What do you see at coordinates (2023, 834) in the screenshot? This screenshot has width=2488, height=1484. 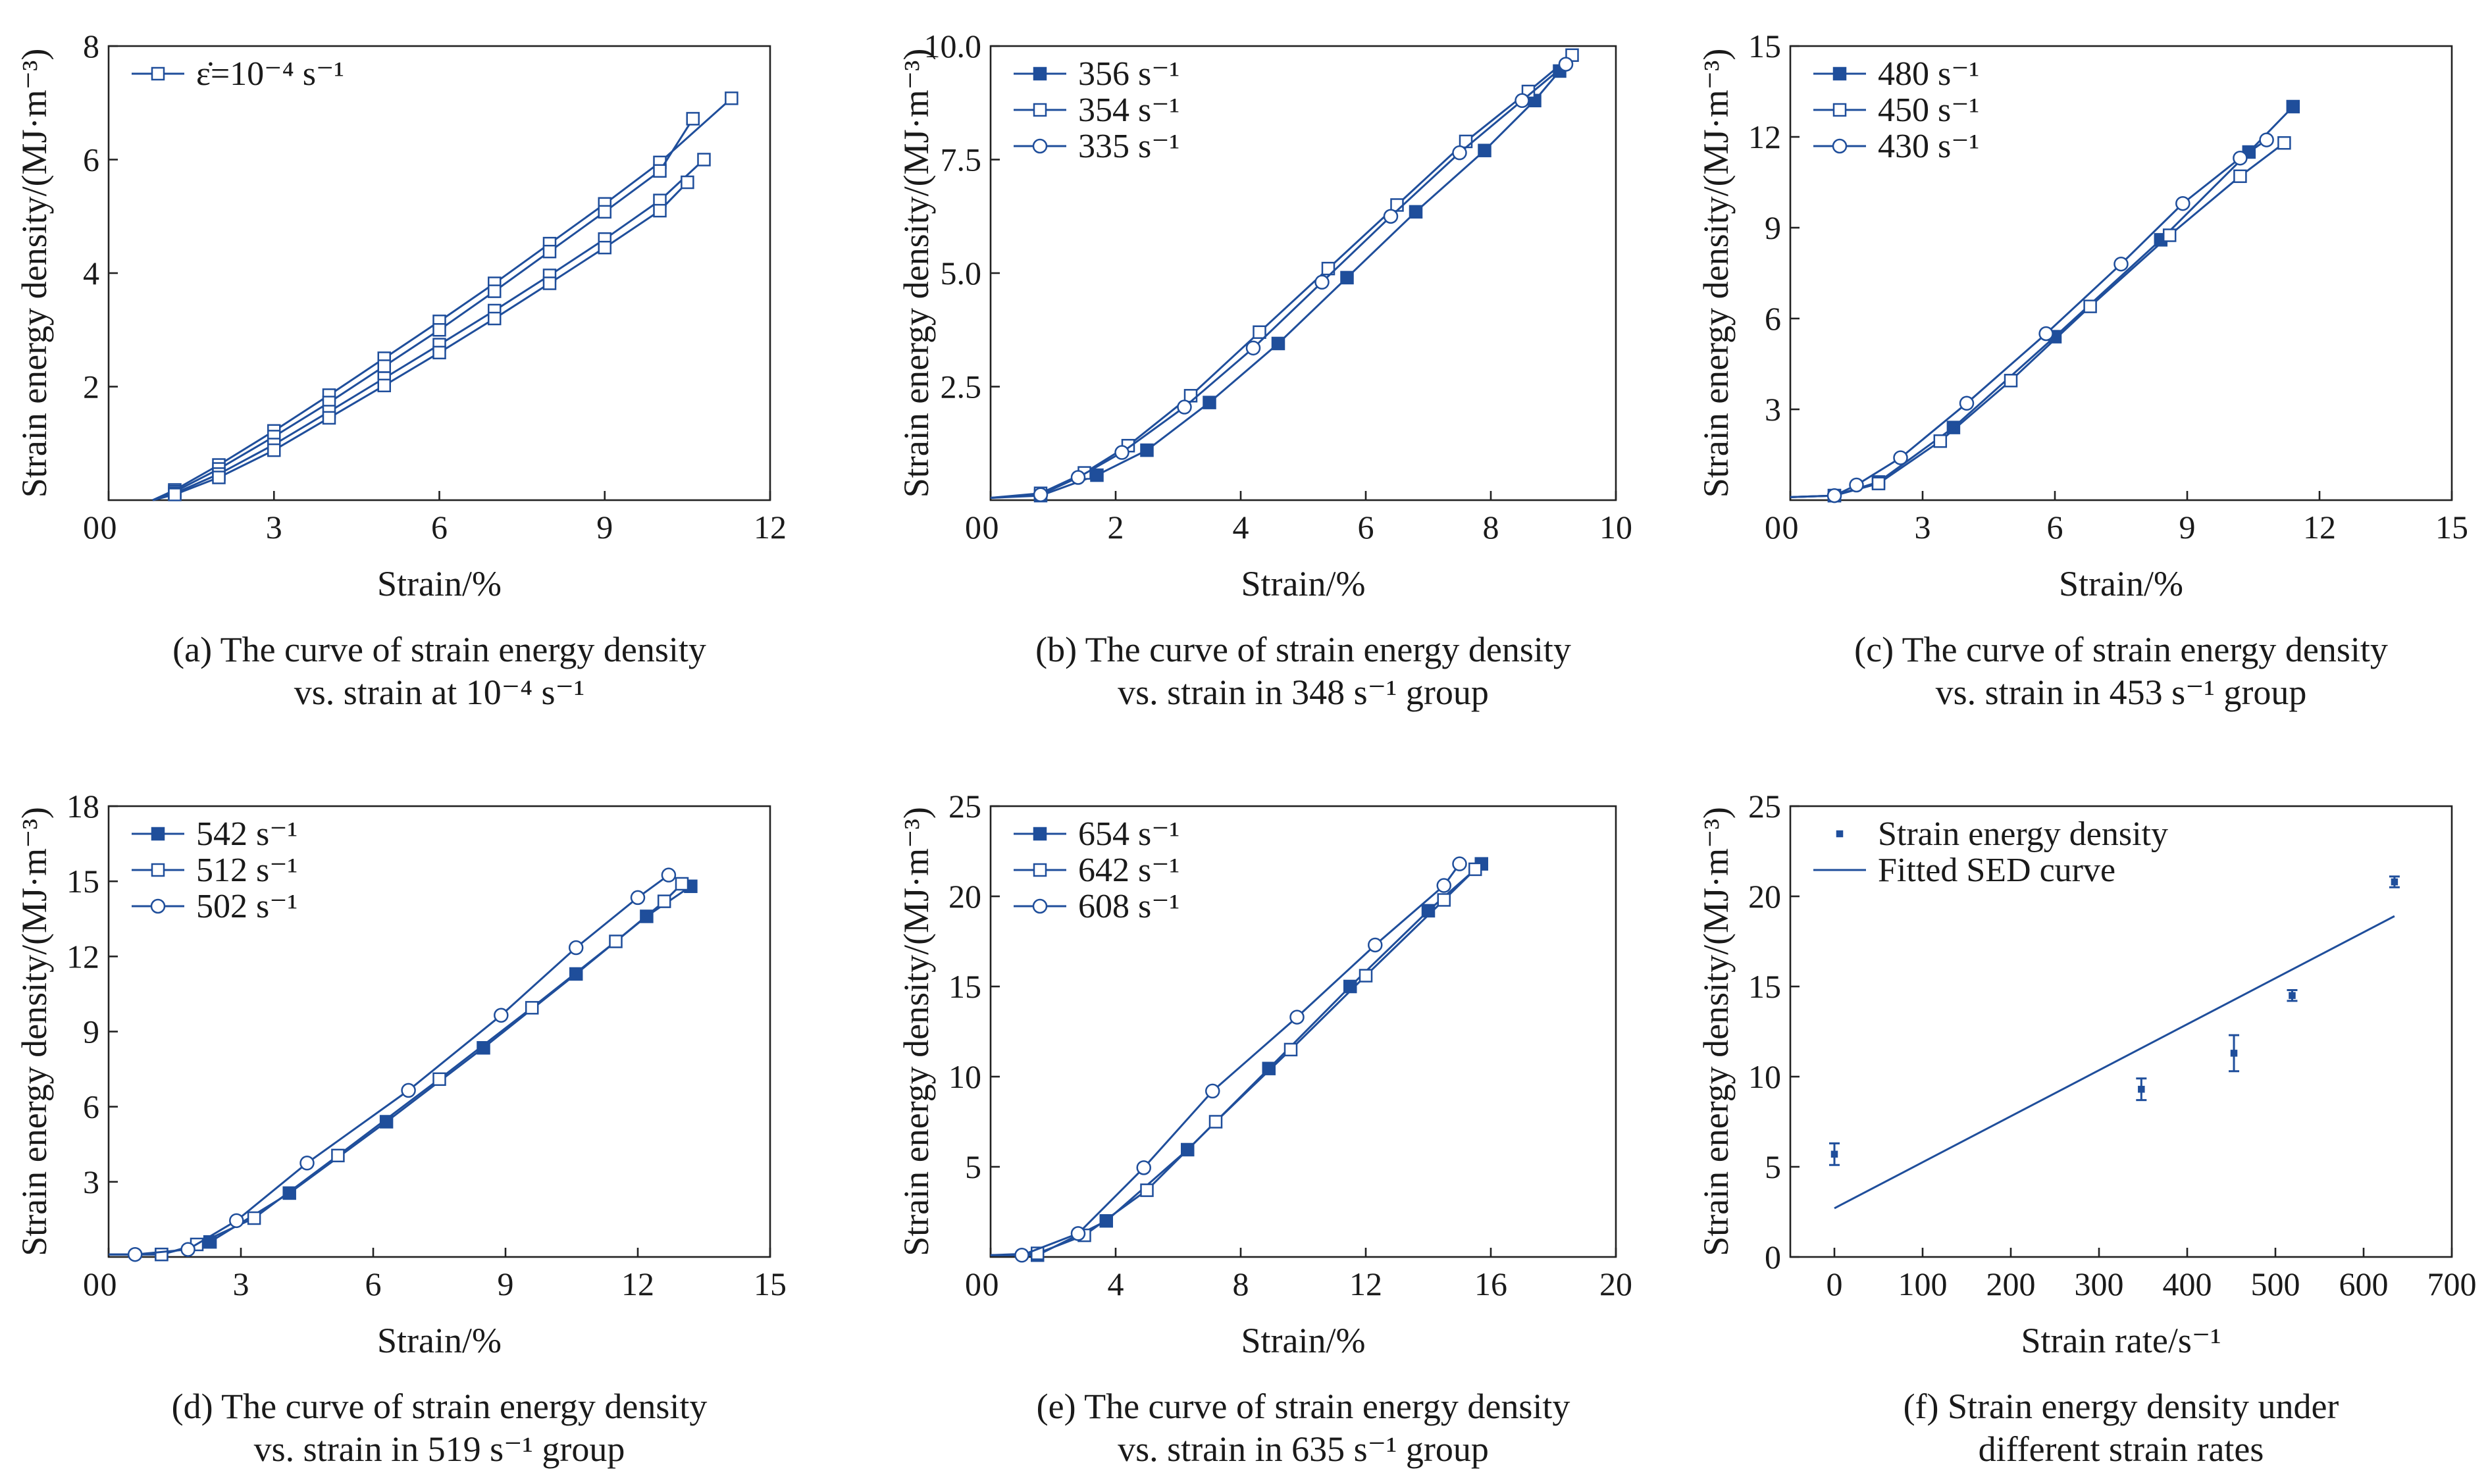 I see `legend-label: Strain energy density` at bounding box center [2023, 834].